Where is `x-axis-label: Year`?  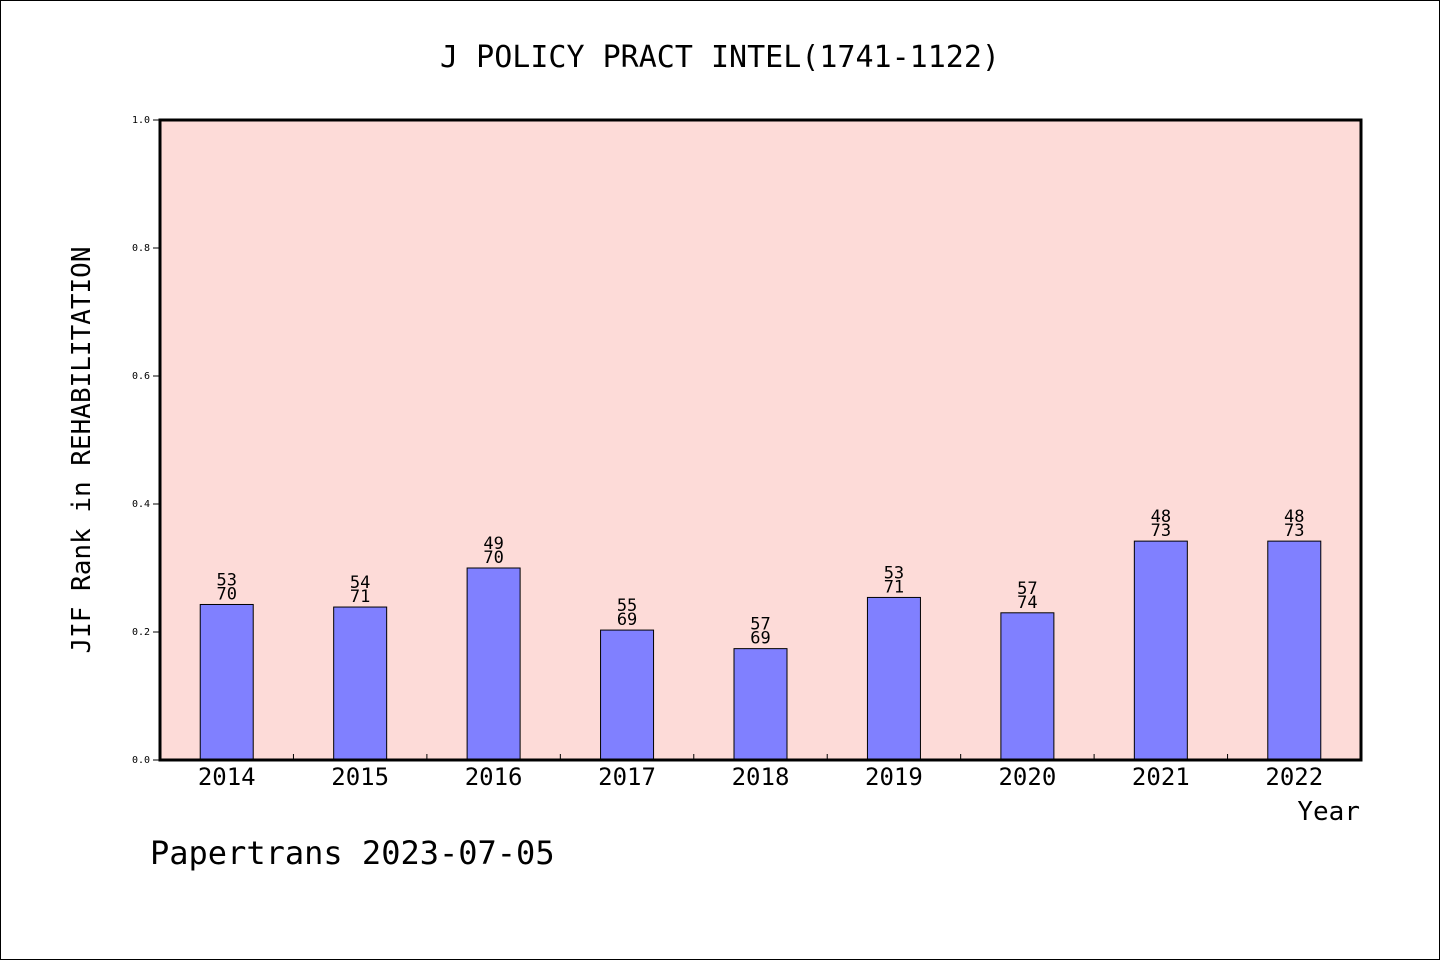
x-axis-label: Year is located at coordinates (1328, 812).